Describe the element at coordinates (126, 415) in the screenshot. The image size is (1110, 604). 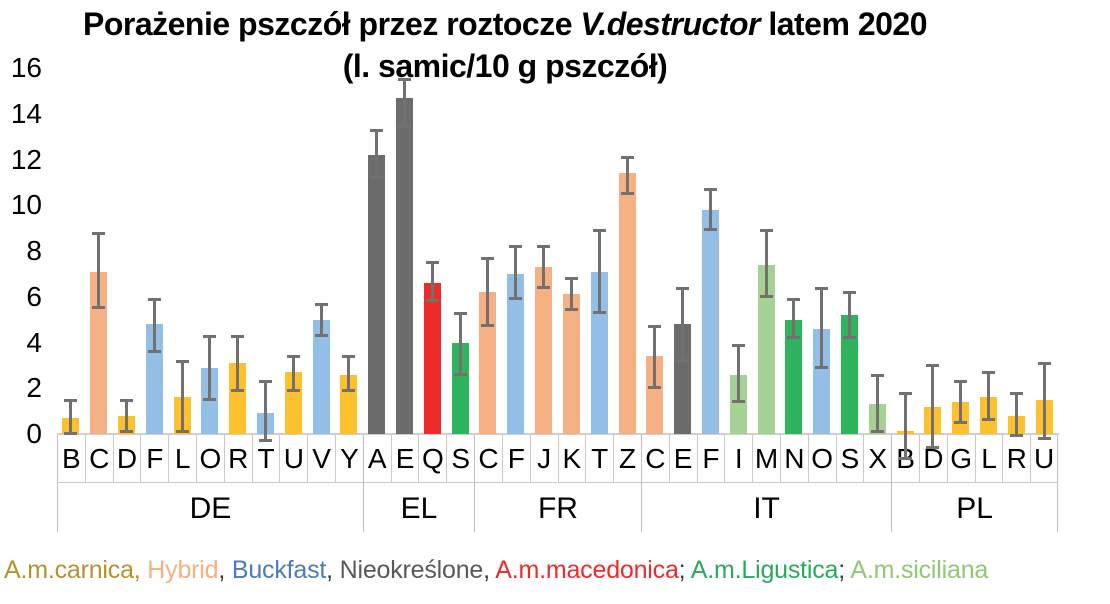
I see `error-bar-line-DE-D` at that location.